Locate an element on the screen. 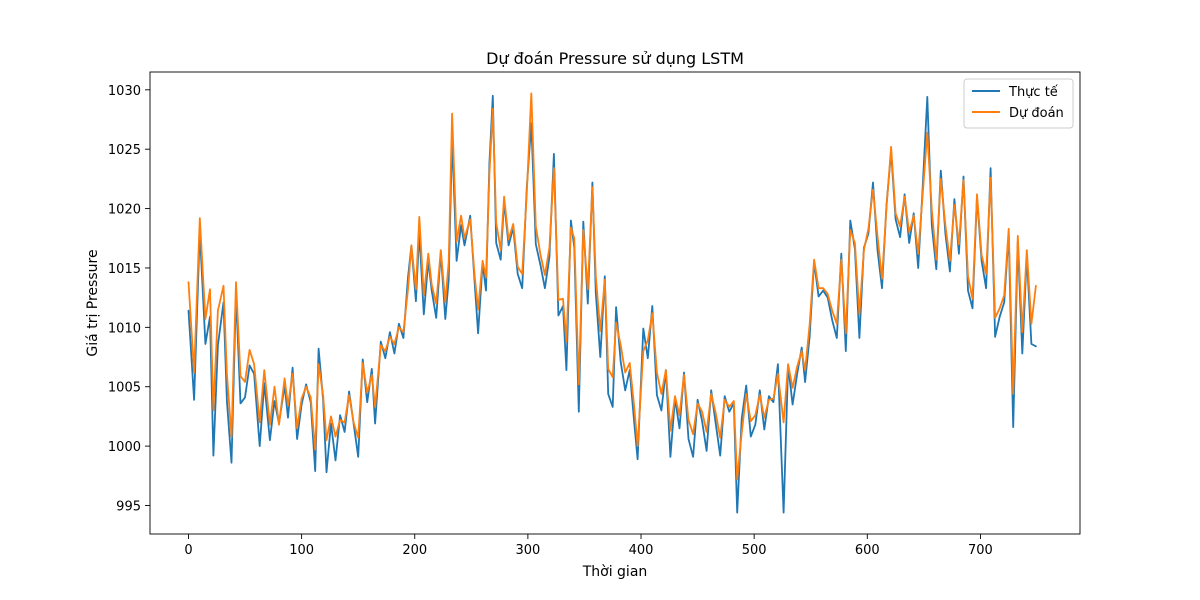  x-tick-label: 300 is located at coordinates (527, 550).